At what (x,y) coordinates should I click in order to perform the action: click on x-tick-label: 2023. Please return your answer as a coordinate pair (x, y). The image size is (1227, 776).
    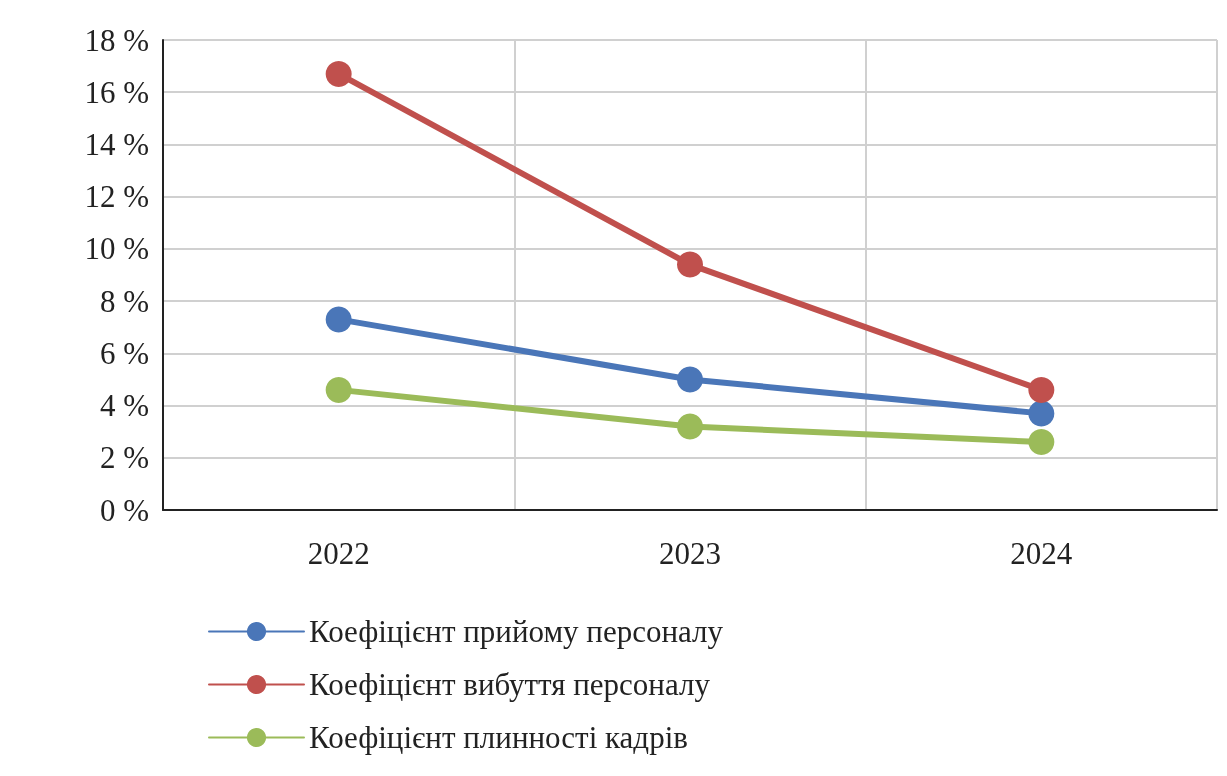
    Looking at the image, I should click on (690, 553).